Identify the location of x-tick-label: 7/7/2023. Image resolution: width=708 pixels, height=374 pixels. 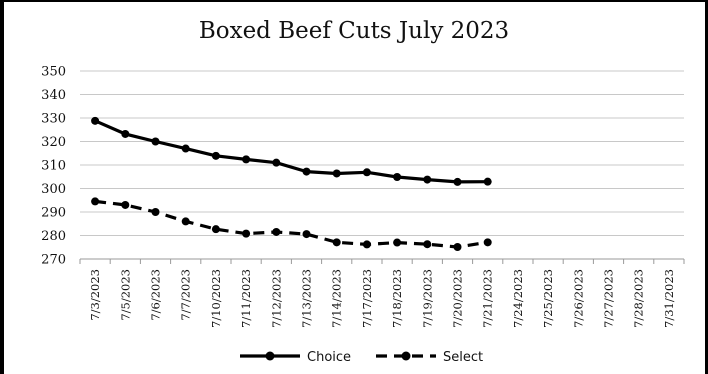
(186, 295).